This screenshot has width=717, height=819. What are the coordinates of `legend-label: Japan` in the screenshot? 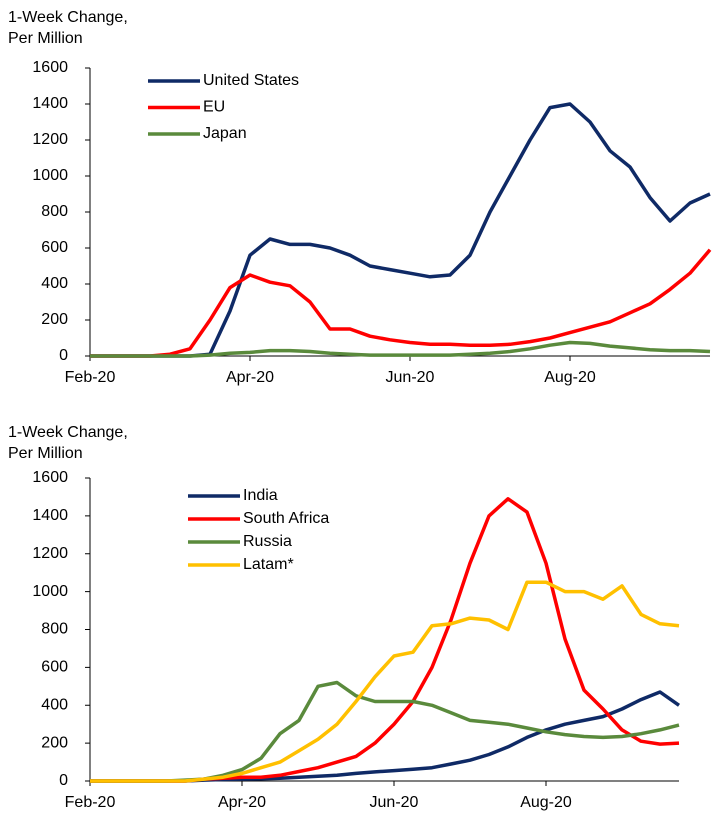 It's located at (225, 133).